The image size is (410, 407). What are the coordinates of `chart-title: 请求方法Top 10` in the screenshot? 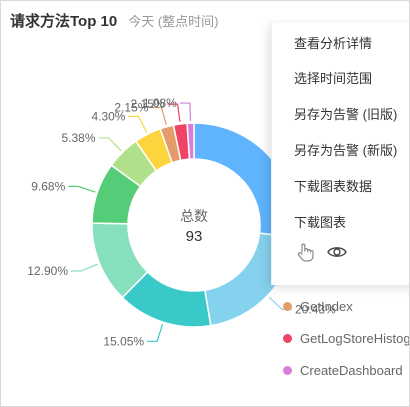 It's located at (64, 21).